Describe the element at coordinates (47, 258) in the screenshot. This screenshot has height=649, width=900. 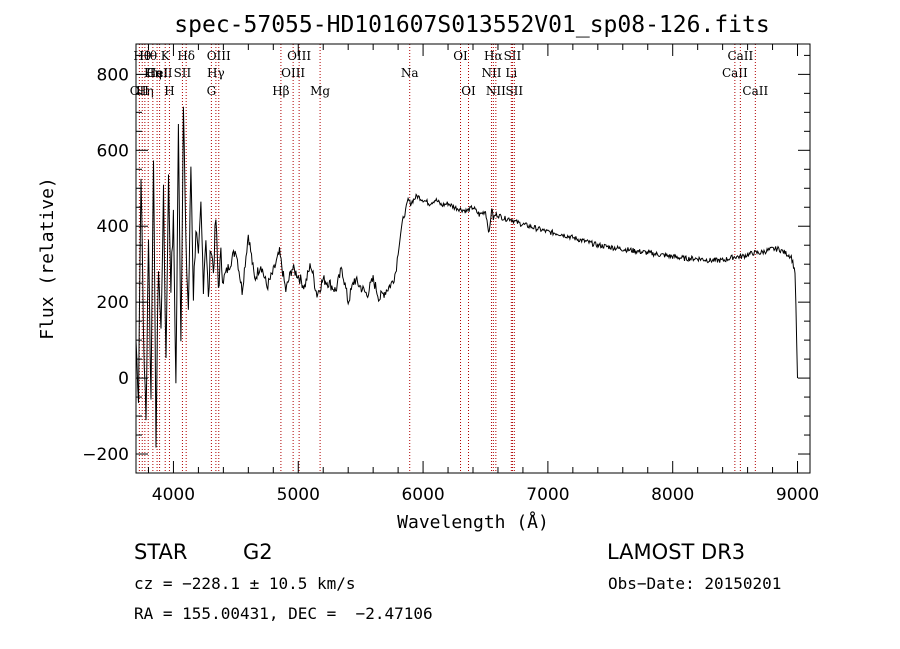
I see `y-axis-label: Flux (relative)` at that location.